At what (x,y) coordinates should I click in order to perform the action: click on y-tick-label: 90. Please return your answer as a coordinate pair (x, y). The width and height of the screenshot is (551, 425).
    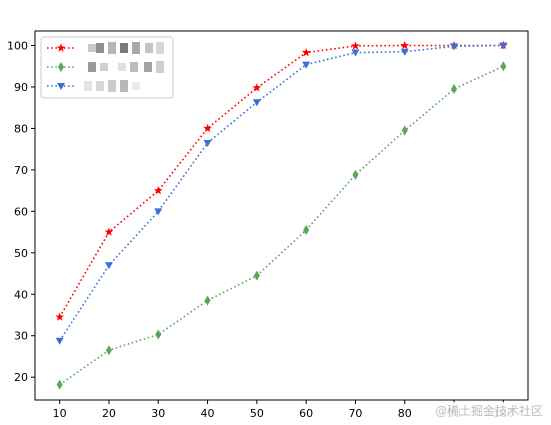
    Looking at the image, I should click on (21, 87).